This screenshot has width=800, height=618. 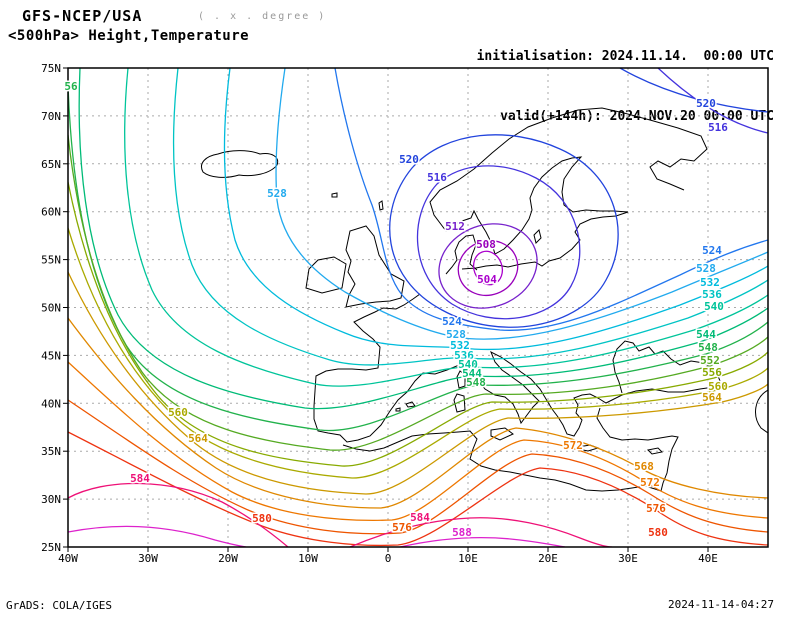 What do you see at coordinates (71, 86) in the screenshot?
I see `contour-label: 56` at bounding box center [71, 86].